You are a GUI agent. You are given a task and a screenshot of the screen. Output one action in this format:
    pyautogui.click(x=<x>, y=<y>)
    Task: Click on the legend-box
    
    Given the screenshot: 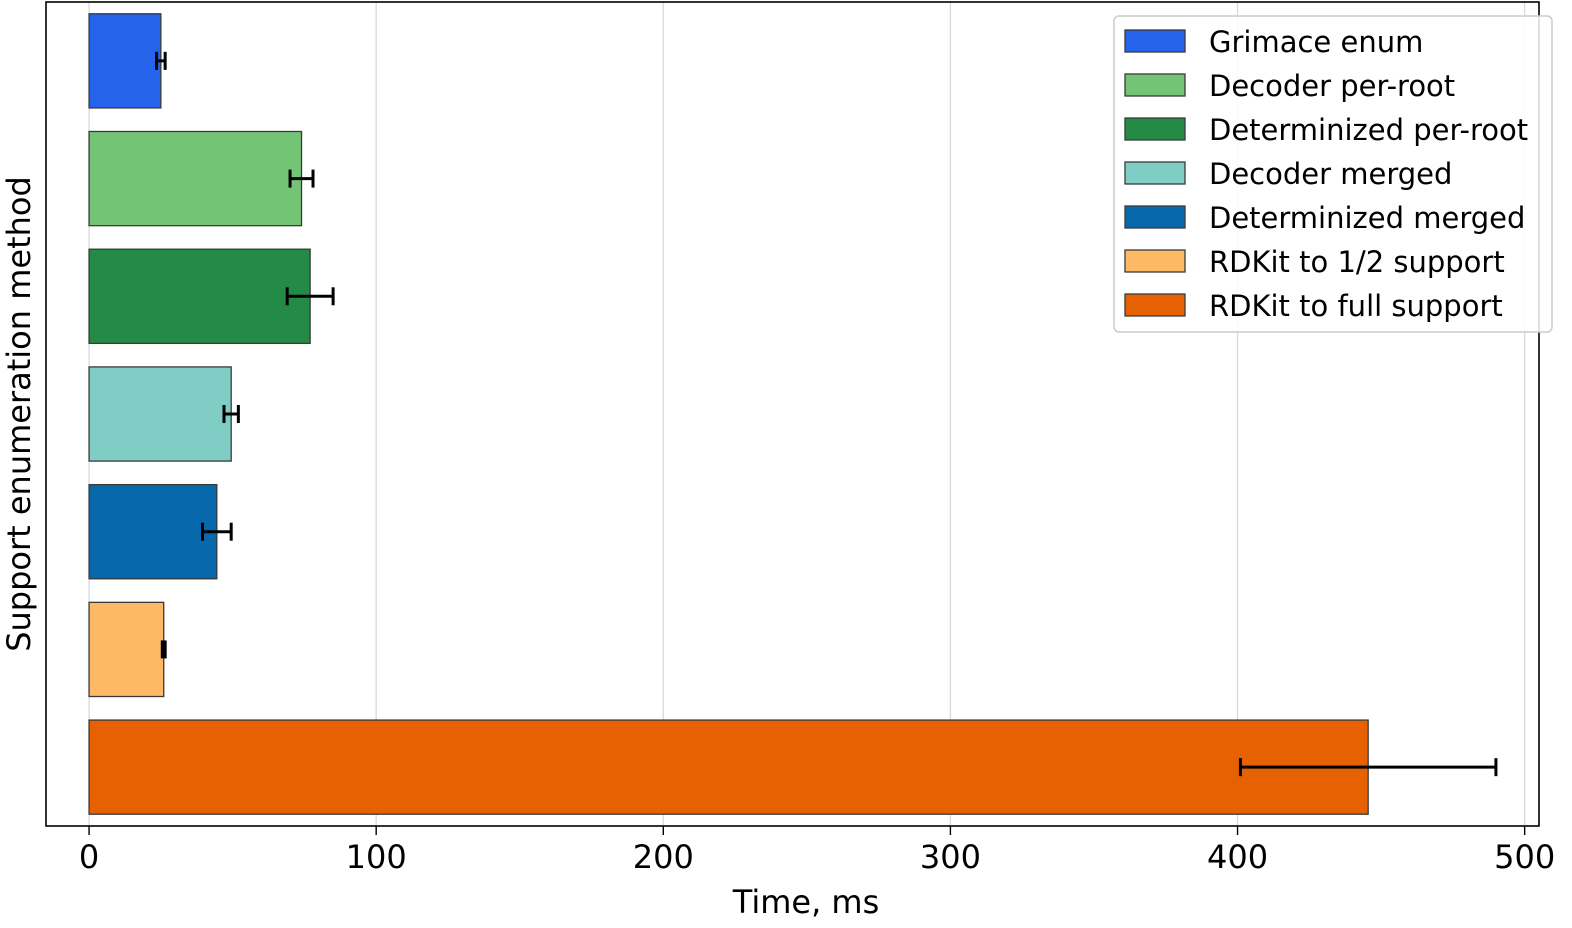 What is the action you would take?
    pyautogui.click(x=1333, y=174)
    